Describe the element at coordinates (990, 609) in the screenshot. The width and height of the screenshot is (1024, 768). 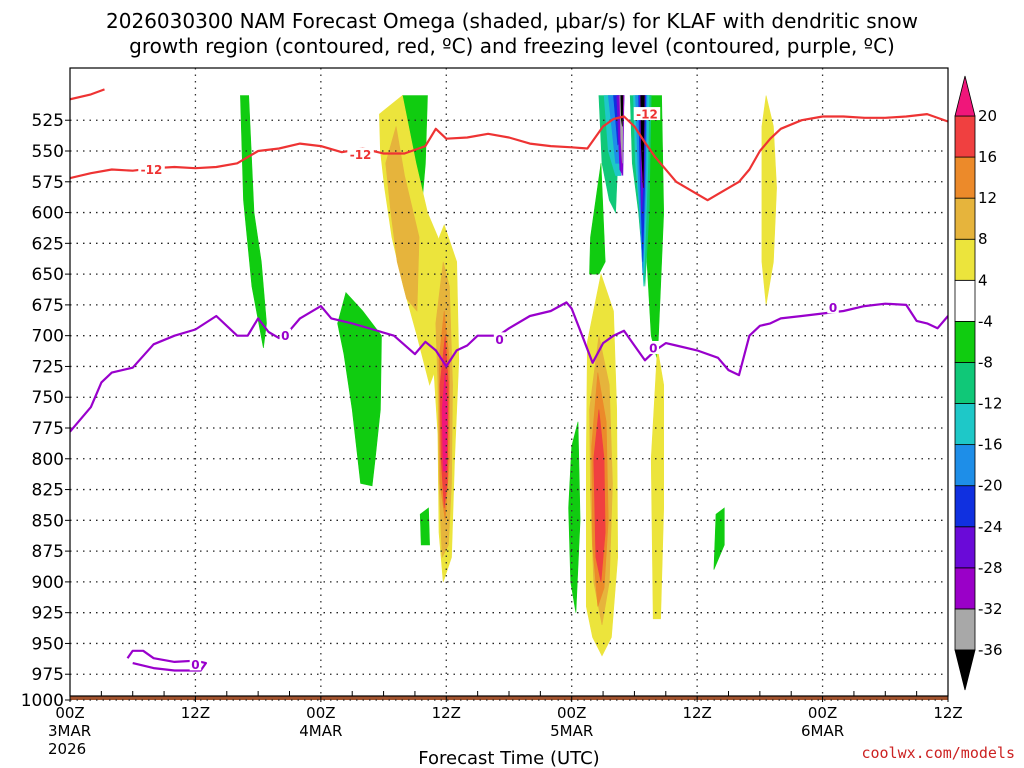
I see `colorbar-label--32: -32` at that location.